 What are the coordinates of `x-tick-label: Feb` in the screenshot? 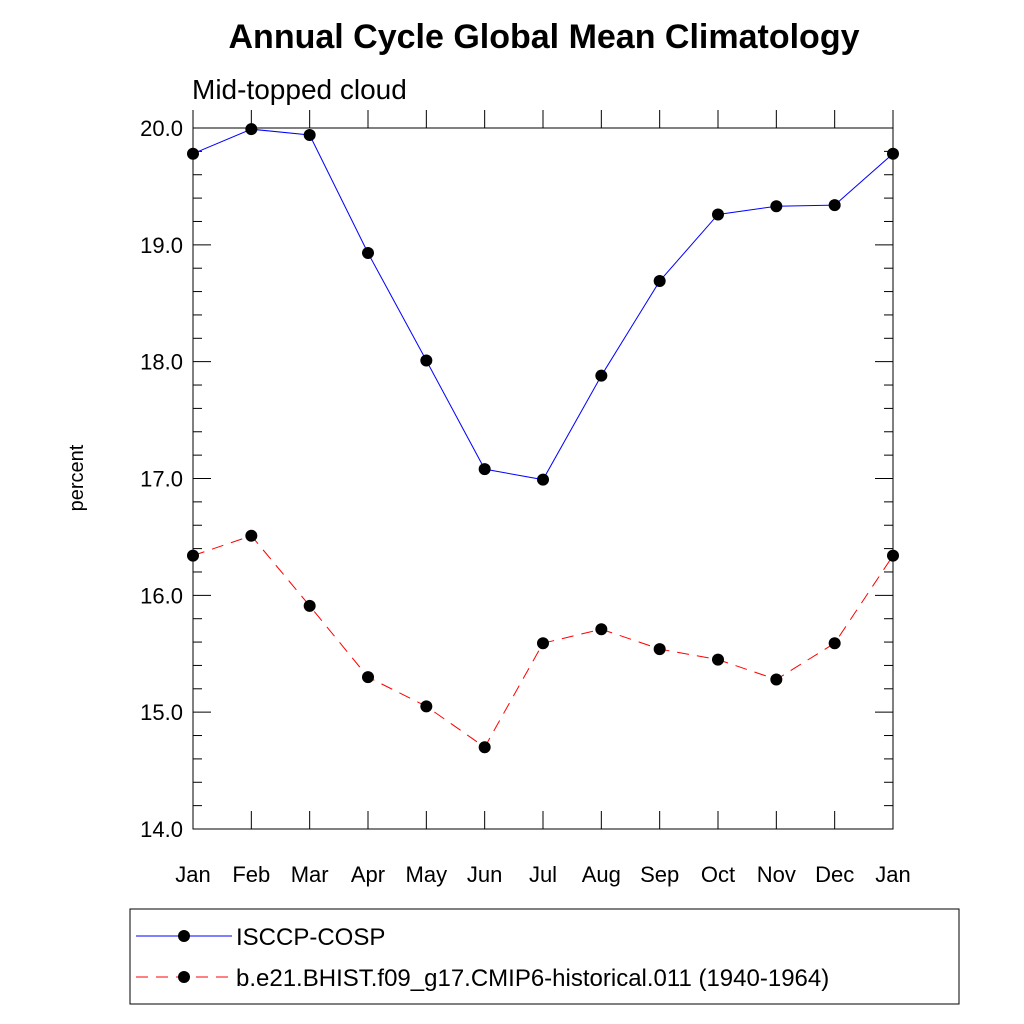 It's located at (251, 874).